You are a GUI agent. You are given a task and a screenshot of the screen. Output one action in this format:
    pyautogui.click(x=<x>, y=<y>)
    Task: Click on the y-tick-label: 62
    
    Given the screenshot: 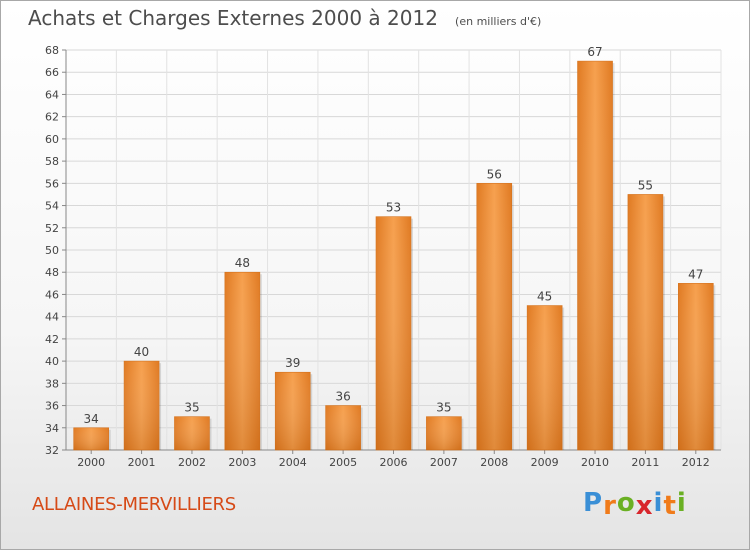 What is the action you would take?
    pyautogui.click(x=52, y=117)
    